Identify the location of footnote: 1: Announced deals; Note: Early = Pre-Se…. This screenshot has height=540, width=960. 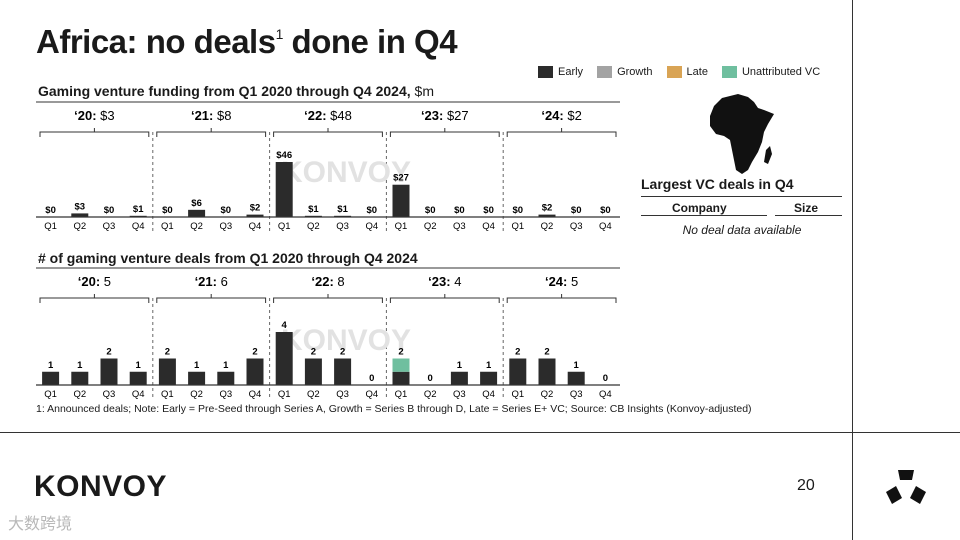
(394, 409).